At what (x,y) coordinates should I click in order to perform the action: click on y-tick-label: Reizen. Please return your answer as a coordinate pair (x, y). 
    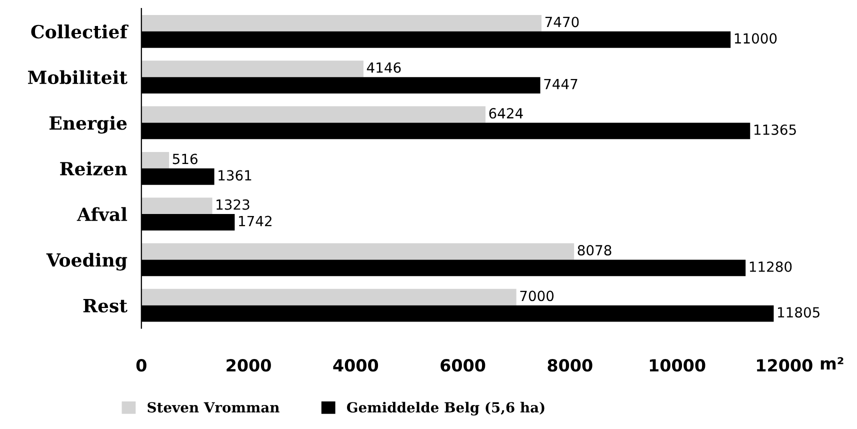
    Looking at the image, I should click on (94, 169).